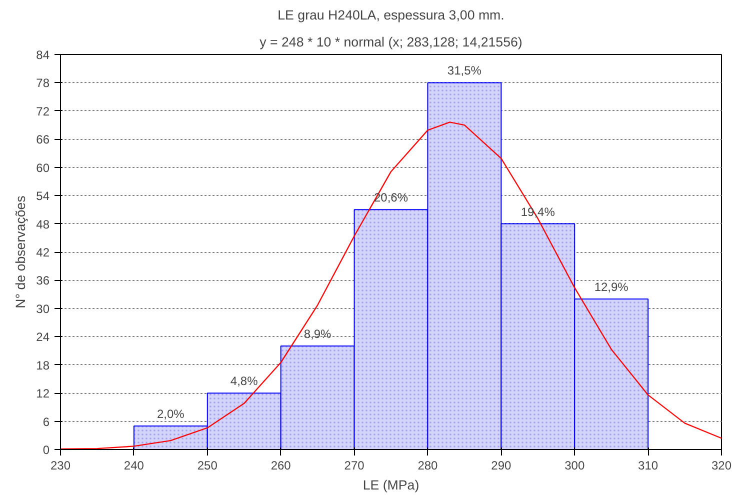 The image size is (746, 495). I want to click on y-tick-label: 60, so click(43, 167).